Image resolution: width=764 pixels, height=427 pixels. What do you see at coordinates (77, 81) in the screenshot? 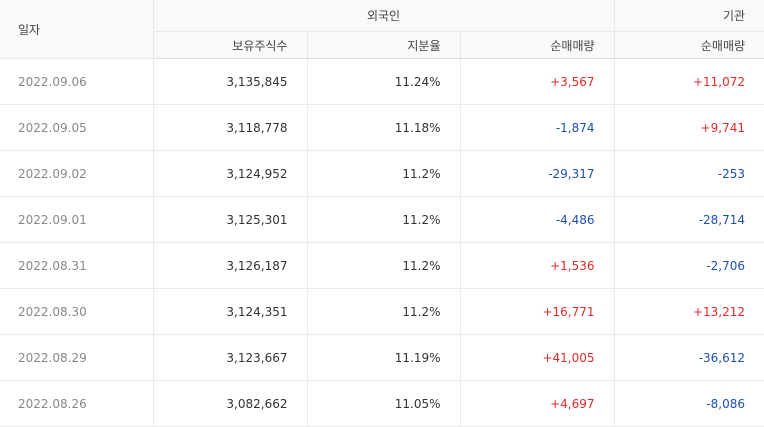
I see `date-cell: 2022.09.06` at bounding box center [77, 81].